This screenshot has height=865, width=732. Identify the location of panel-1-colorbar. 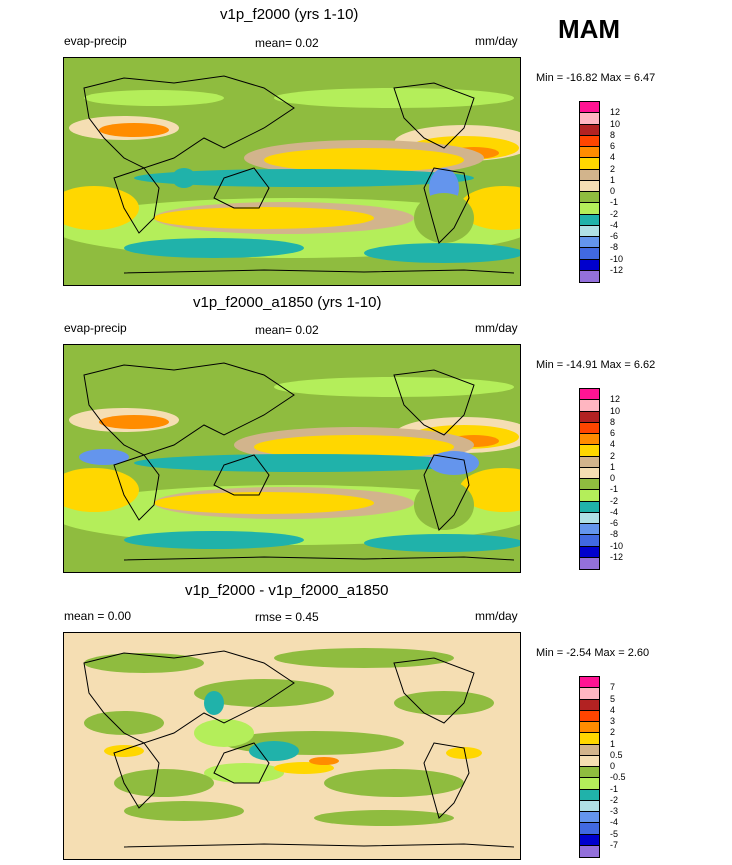
(589, 192).